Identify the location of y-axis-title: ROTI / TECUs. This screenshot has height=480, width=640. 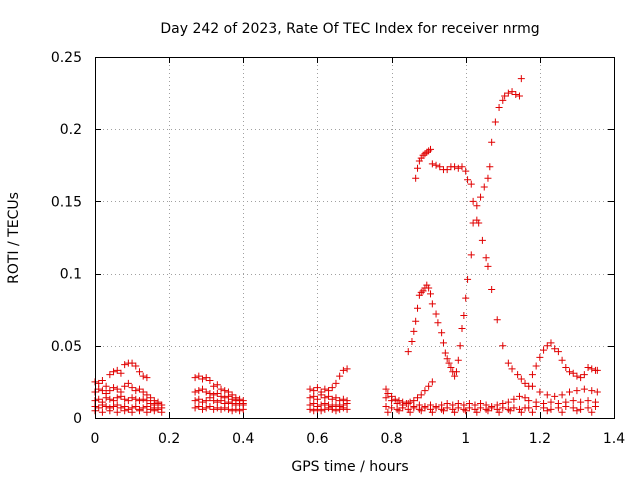
(14, 238).